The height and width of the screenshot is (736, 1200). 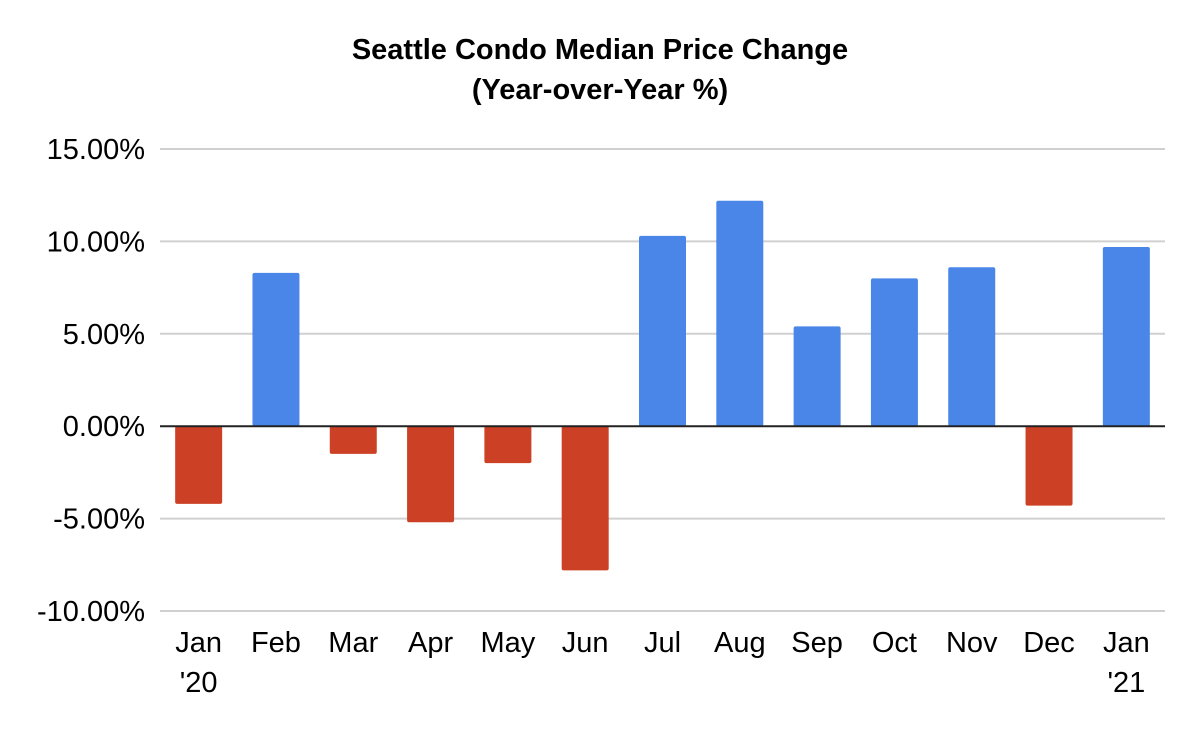 What do you see at coordinates (740, 643) in the screenshot?
I see `x-tick-label: Aug` at bounding box center [740, 643].